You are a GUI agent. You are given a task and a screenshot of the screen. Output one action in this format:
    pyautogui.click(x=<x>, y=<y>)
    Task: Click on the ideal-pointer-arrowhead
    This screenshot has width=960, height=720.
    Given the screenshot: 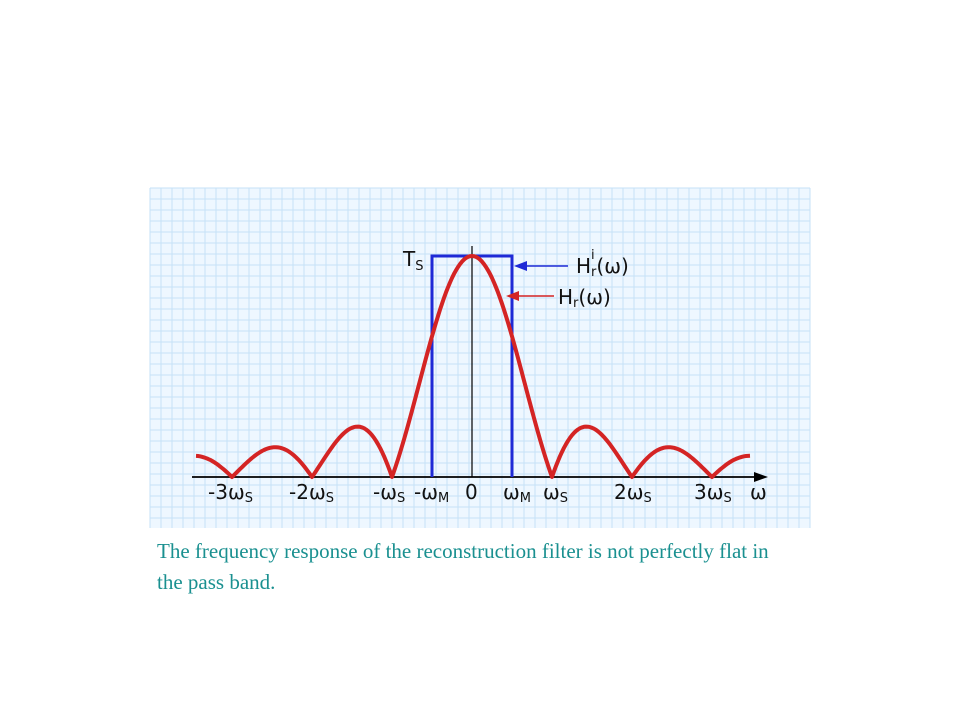 What is the action you would take?
    pyautogui.click(x=520, y=266)
    